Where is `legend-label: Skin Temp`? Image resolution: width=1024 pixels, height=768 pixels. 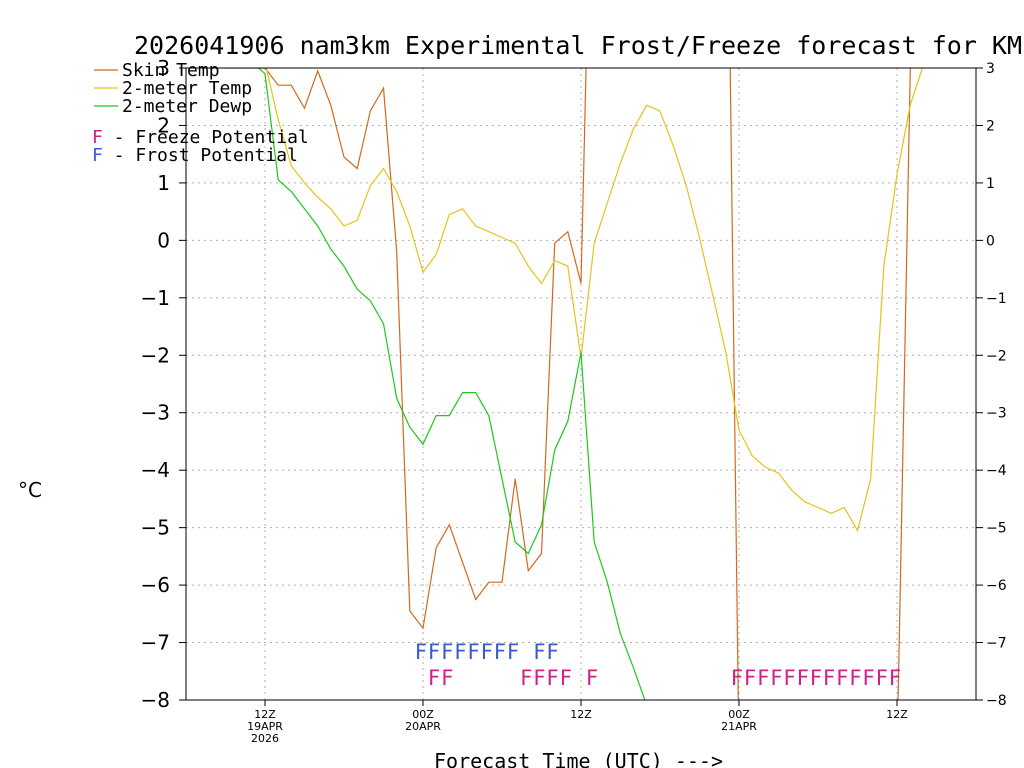 legend-label: Skin Temp is located at coordinates (171, 70).